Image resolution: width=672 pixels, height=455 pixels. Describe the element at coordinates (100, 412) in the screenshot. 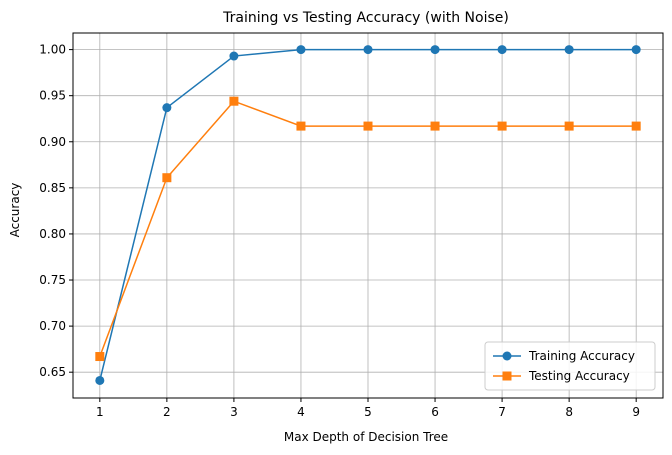

I see `x-tick-label: 1` at that location.